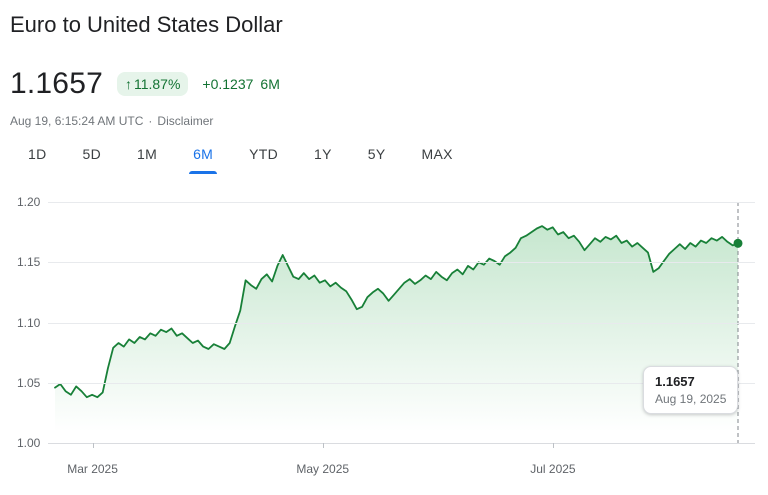 This screenshot has width=768, height=495. Describe the element at coordinates (401, 383) in the screenshot. I see `gridline-1.05` at that location.